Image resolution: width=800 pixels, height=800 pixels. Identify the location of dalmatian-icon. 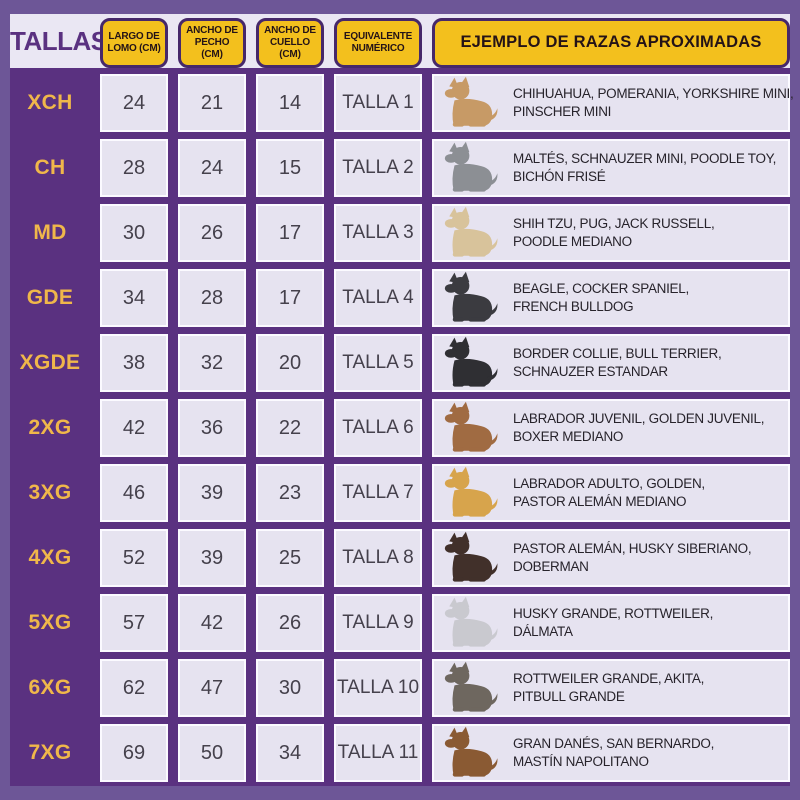
(471, 621).